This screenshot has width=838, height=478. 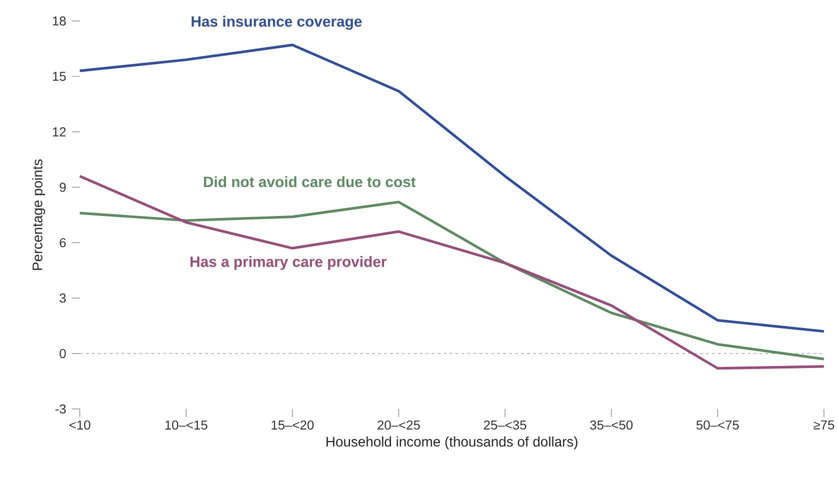 I want to click on y-tick-label: 18, so click(x=59, y=21).